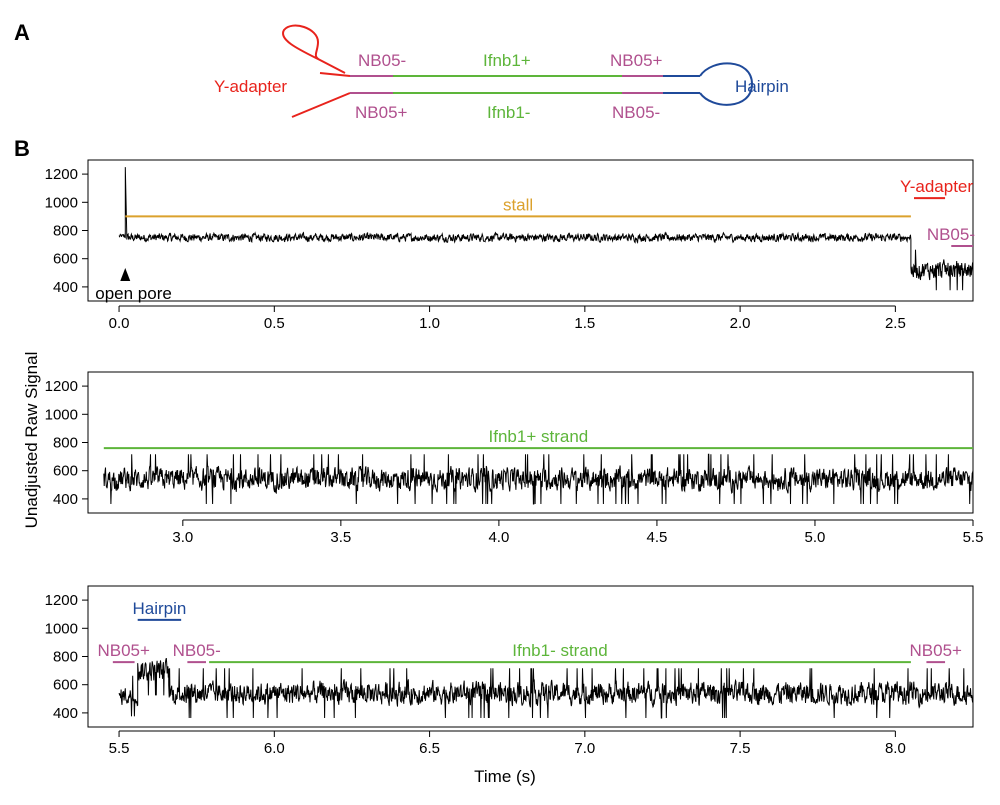 The height and width of the screenshot is (805, 1000). What do you see at coordinates (340, 537) in the screenshot?
I see `x-tick-label: 3.5` at bounding box center [340, 537].